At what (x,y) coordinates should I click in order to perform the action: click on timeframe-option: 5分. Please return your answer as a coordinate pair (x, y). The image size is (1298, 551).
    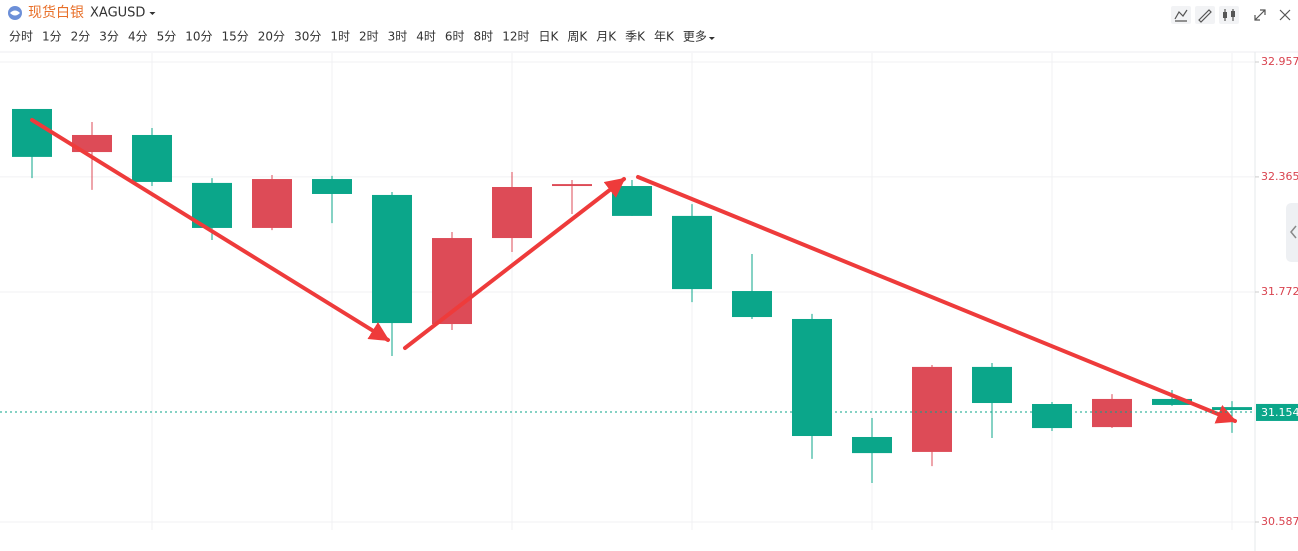
    Looking at the image, I should click on (167, 37).